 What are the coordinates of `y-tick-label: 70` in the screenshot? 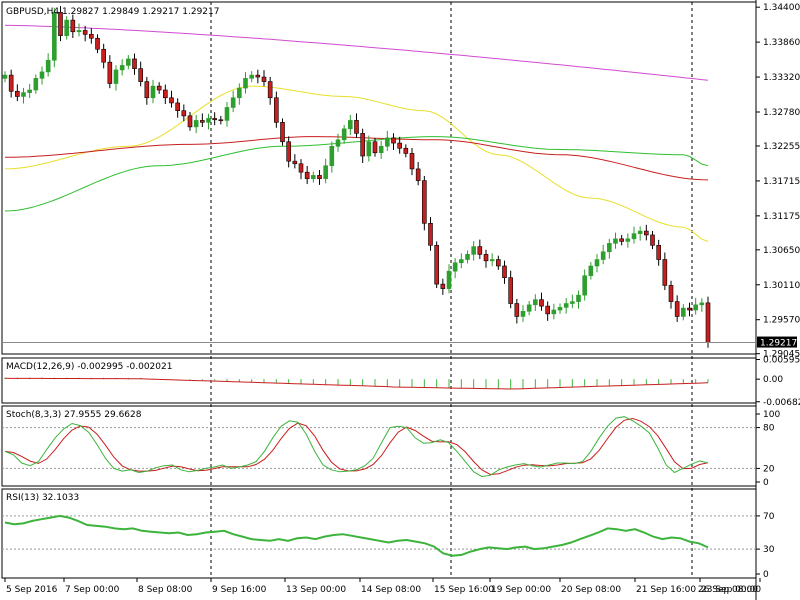 It's located at (769, 517).